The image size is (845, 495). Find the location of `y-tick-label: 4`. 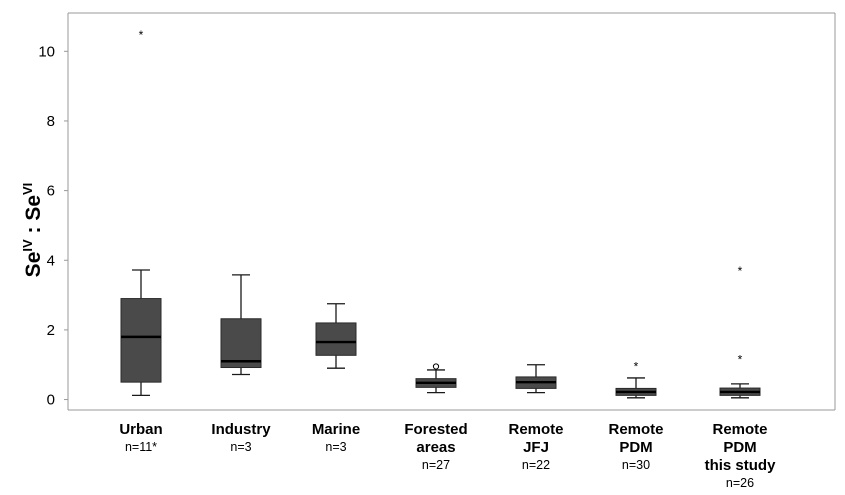

y-tick-label: 4 is located at coordinates (51, 260).